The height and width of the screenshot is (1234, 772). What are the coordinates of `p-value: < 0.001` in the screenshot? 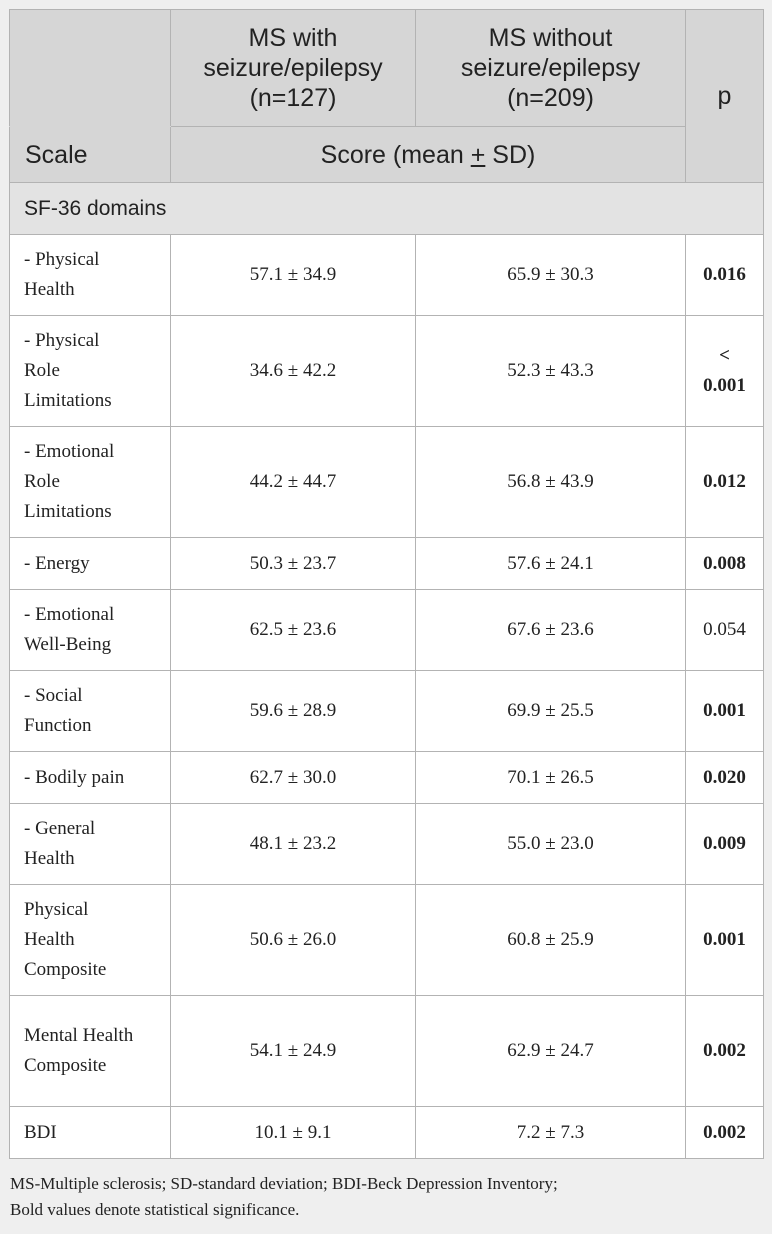 It's located at (724, 371).